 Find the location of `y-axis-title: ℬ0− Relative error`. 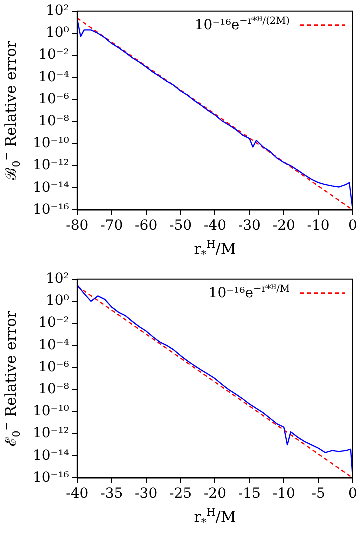

y-axis-title: ℬ0− Relative error is located at coordinates (12, 110).